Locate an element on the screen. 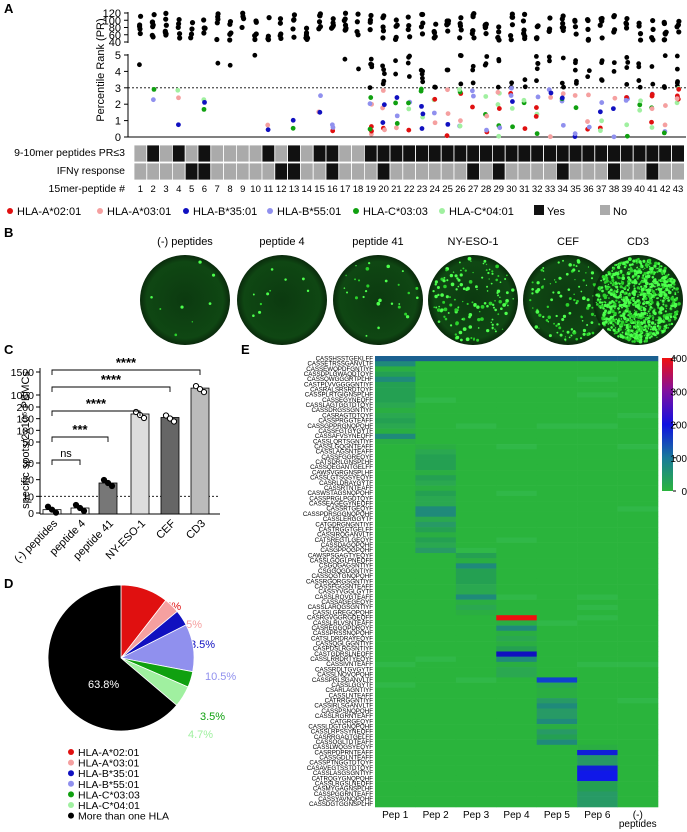 This screenshot has width=687, height=832. category-label: (-) peptides is located at coordinates (36, 541).